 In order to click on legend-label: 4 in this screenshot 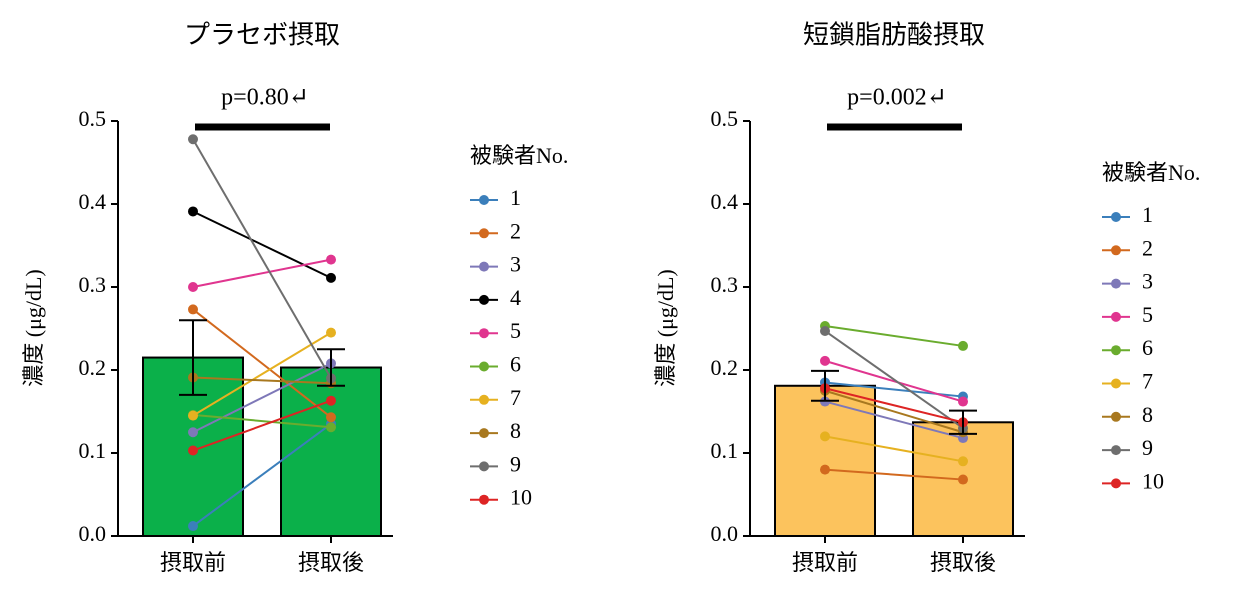, I will do `click(515, 297)`.